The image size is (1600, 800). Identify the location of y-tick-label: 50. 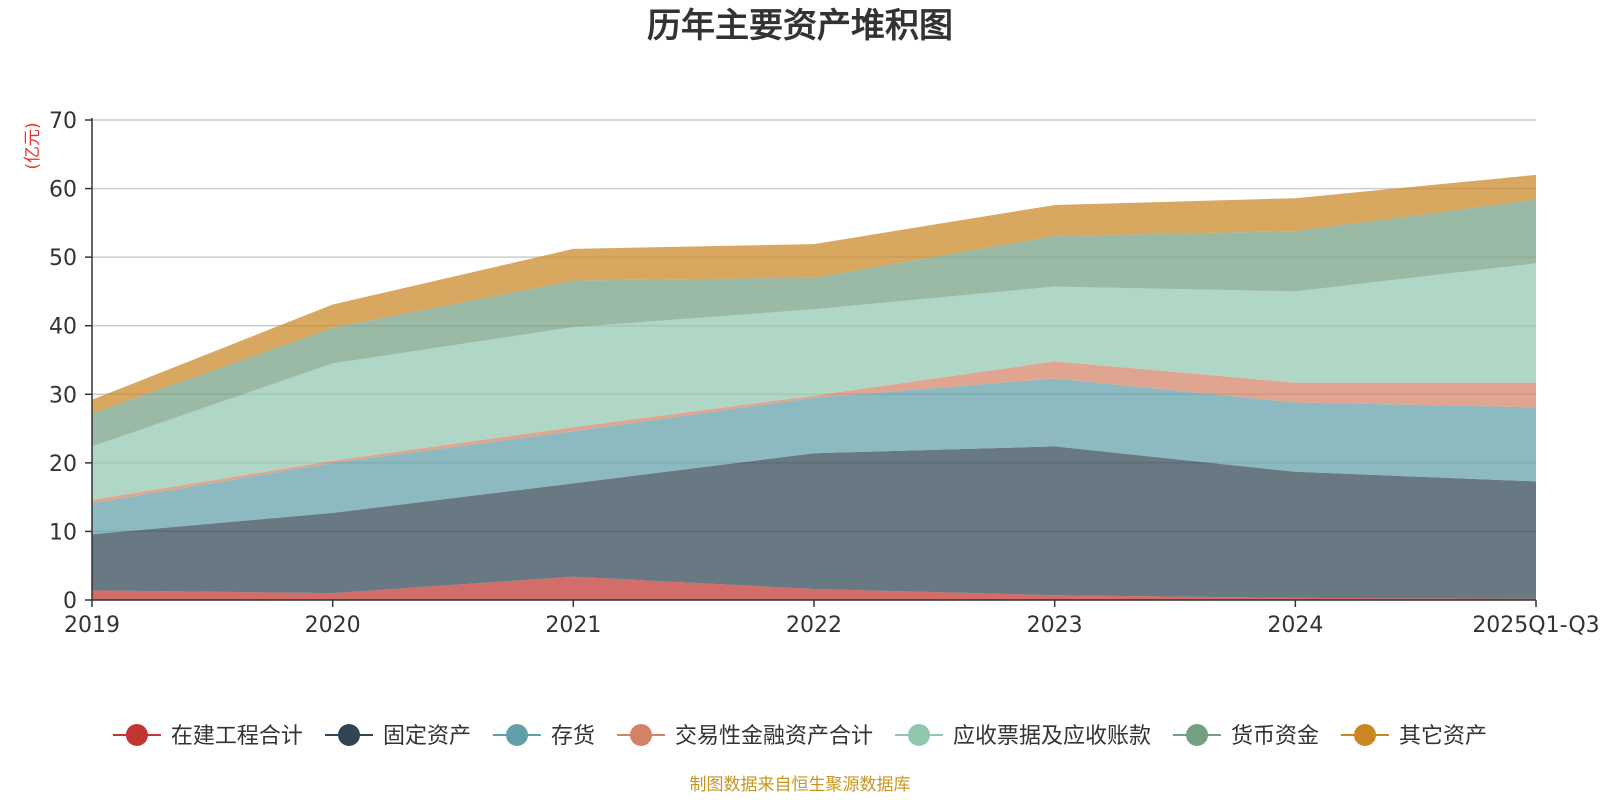
(63, 258).